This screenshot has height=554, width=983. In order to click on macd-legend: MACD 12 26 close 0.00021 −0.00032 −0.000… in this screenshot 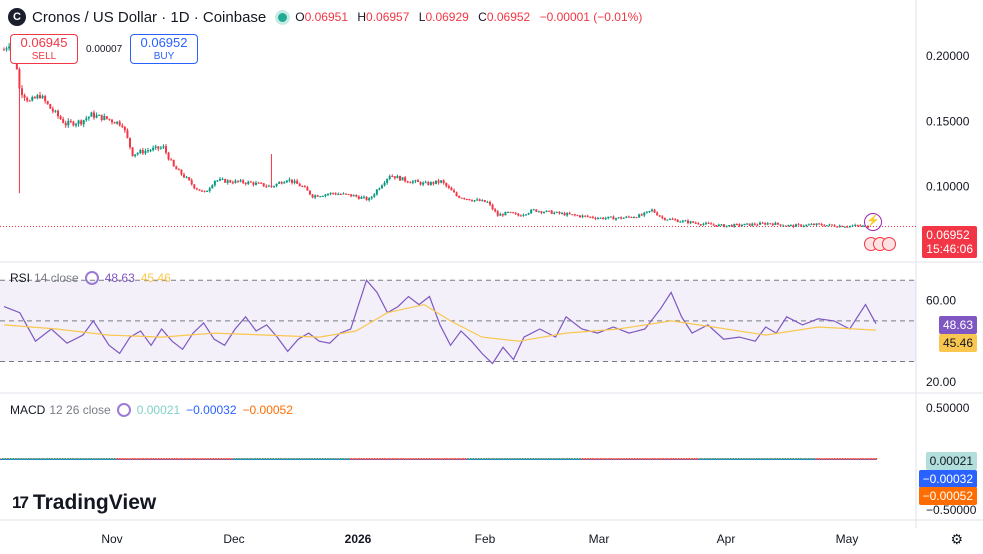, I will do `click(151, 410)`.